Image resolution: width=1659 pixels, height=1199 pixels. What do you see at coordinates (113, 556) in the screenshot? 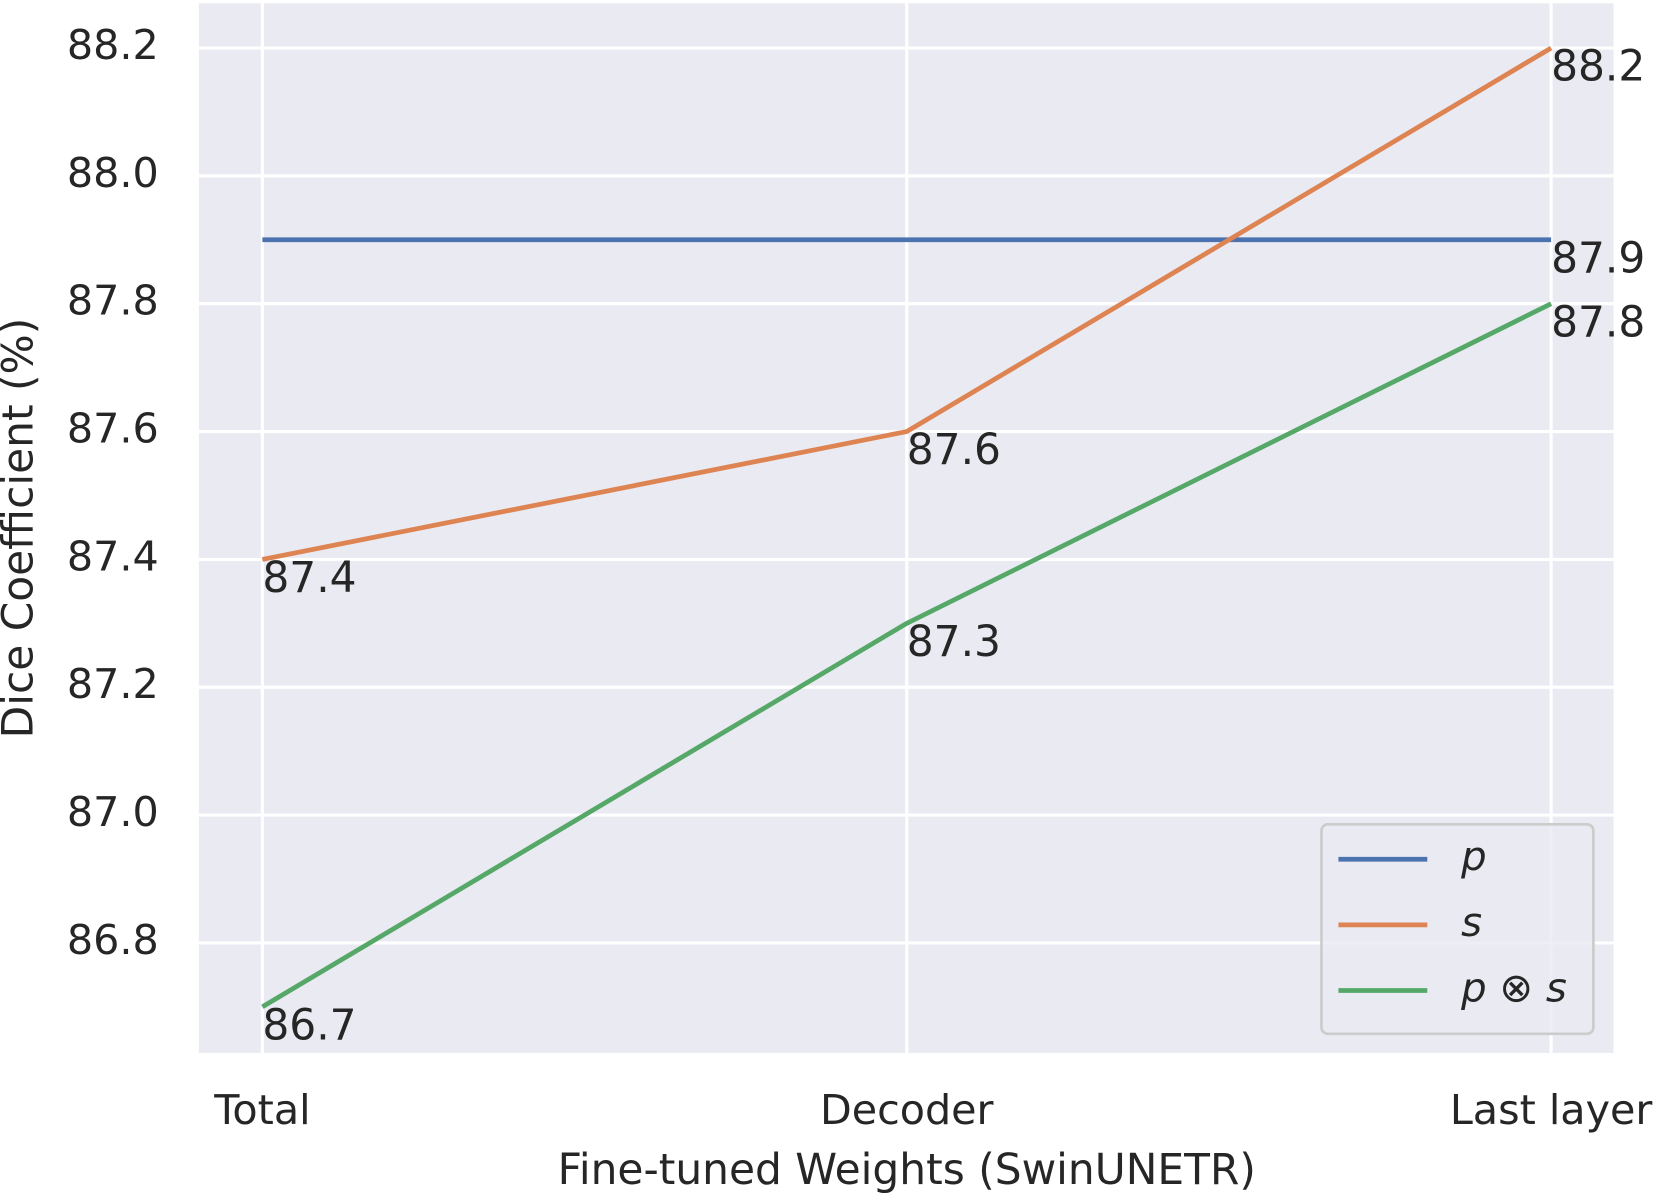
I see `y-tick-label: 87.4` at bounding box center [113, 556].